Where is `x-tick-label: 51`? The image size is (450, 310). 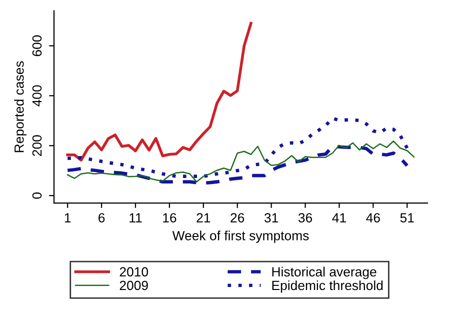
x-tick-label: 51 is located at coordinates (407, 217).